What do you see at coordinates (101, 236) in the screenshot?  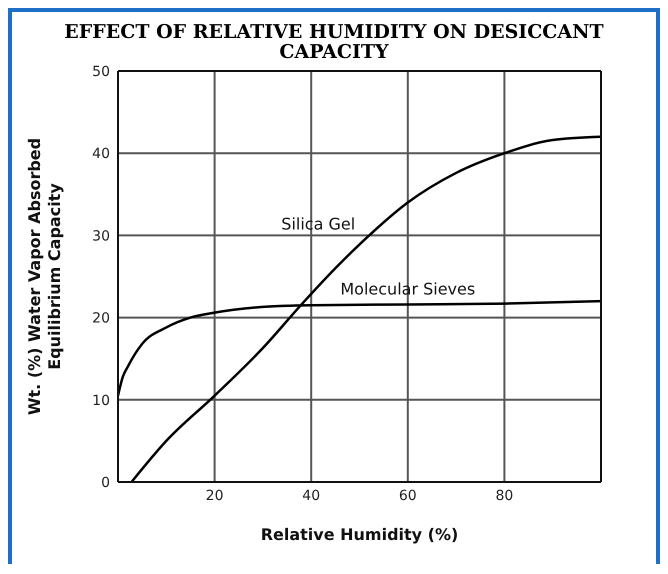 I see `y-tick-label: 30` at bounding box center [101, 236].